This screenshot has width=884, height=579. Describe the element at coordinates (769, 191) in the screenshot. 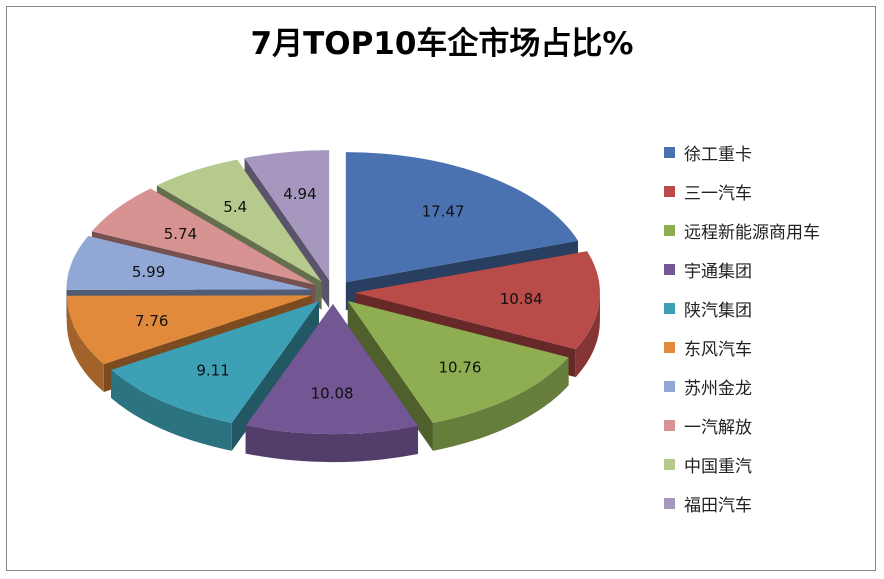

I see `legend-item-1: 三一汽车` at that location.